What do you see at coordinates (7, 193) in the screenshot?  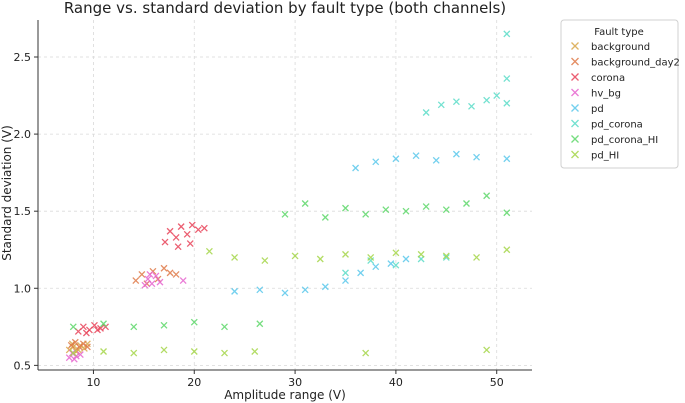 I see `y-axis-title: Standard deviation (V)` at bounding box center [7, 193].